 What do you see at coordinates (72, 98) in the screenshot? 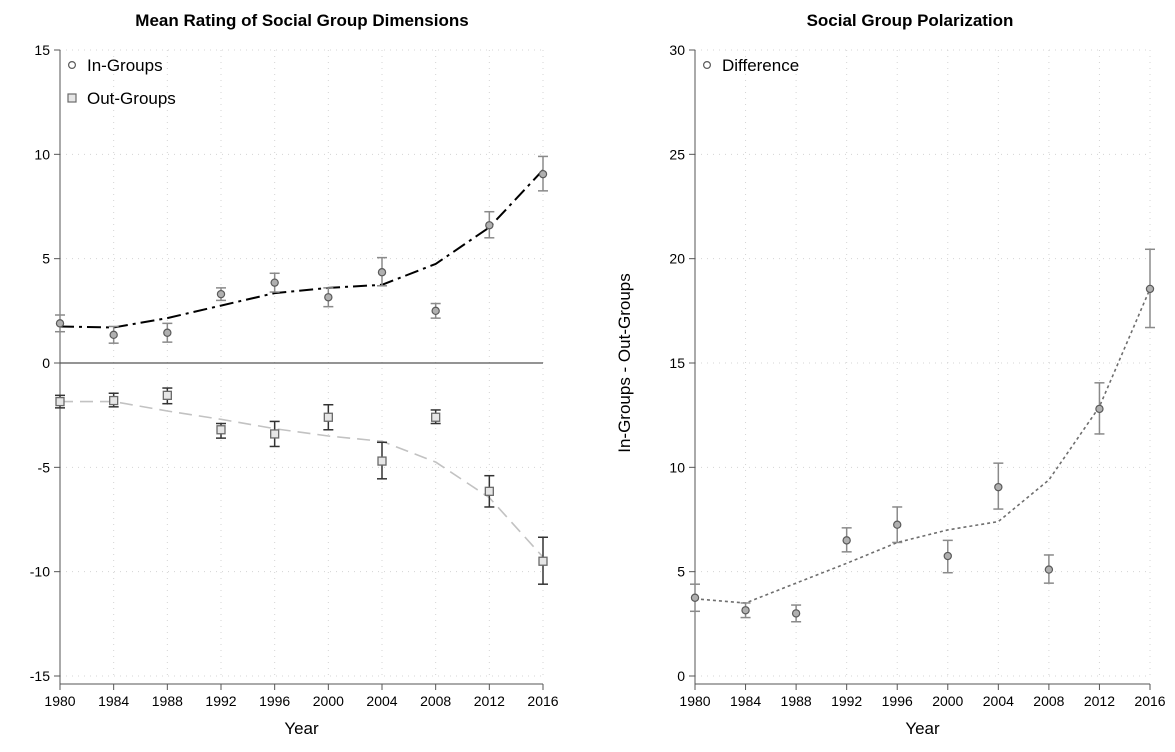
I see `legend-marker-square` at bounding box center [72, 98].